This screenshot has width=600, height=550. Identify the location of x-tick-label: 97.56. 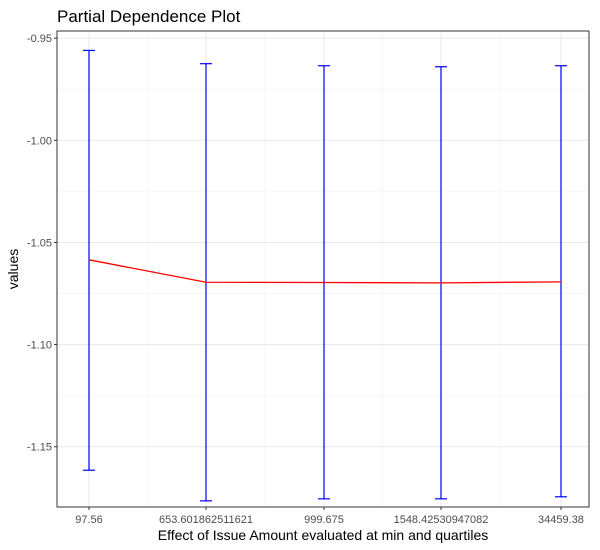
(89, 520).